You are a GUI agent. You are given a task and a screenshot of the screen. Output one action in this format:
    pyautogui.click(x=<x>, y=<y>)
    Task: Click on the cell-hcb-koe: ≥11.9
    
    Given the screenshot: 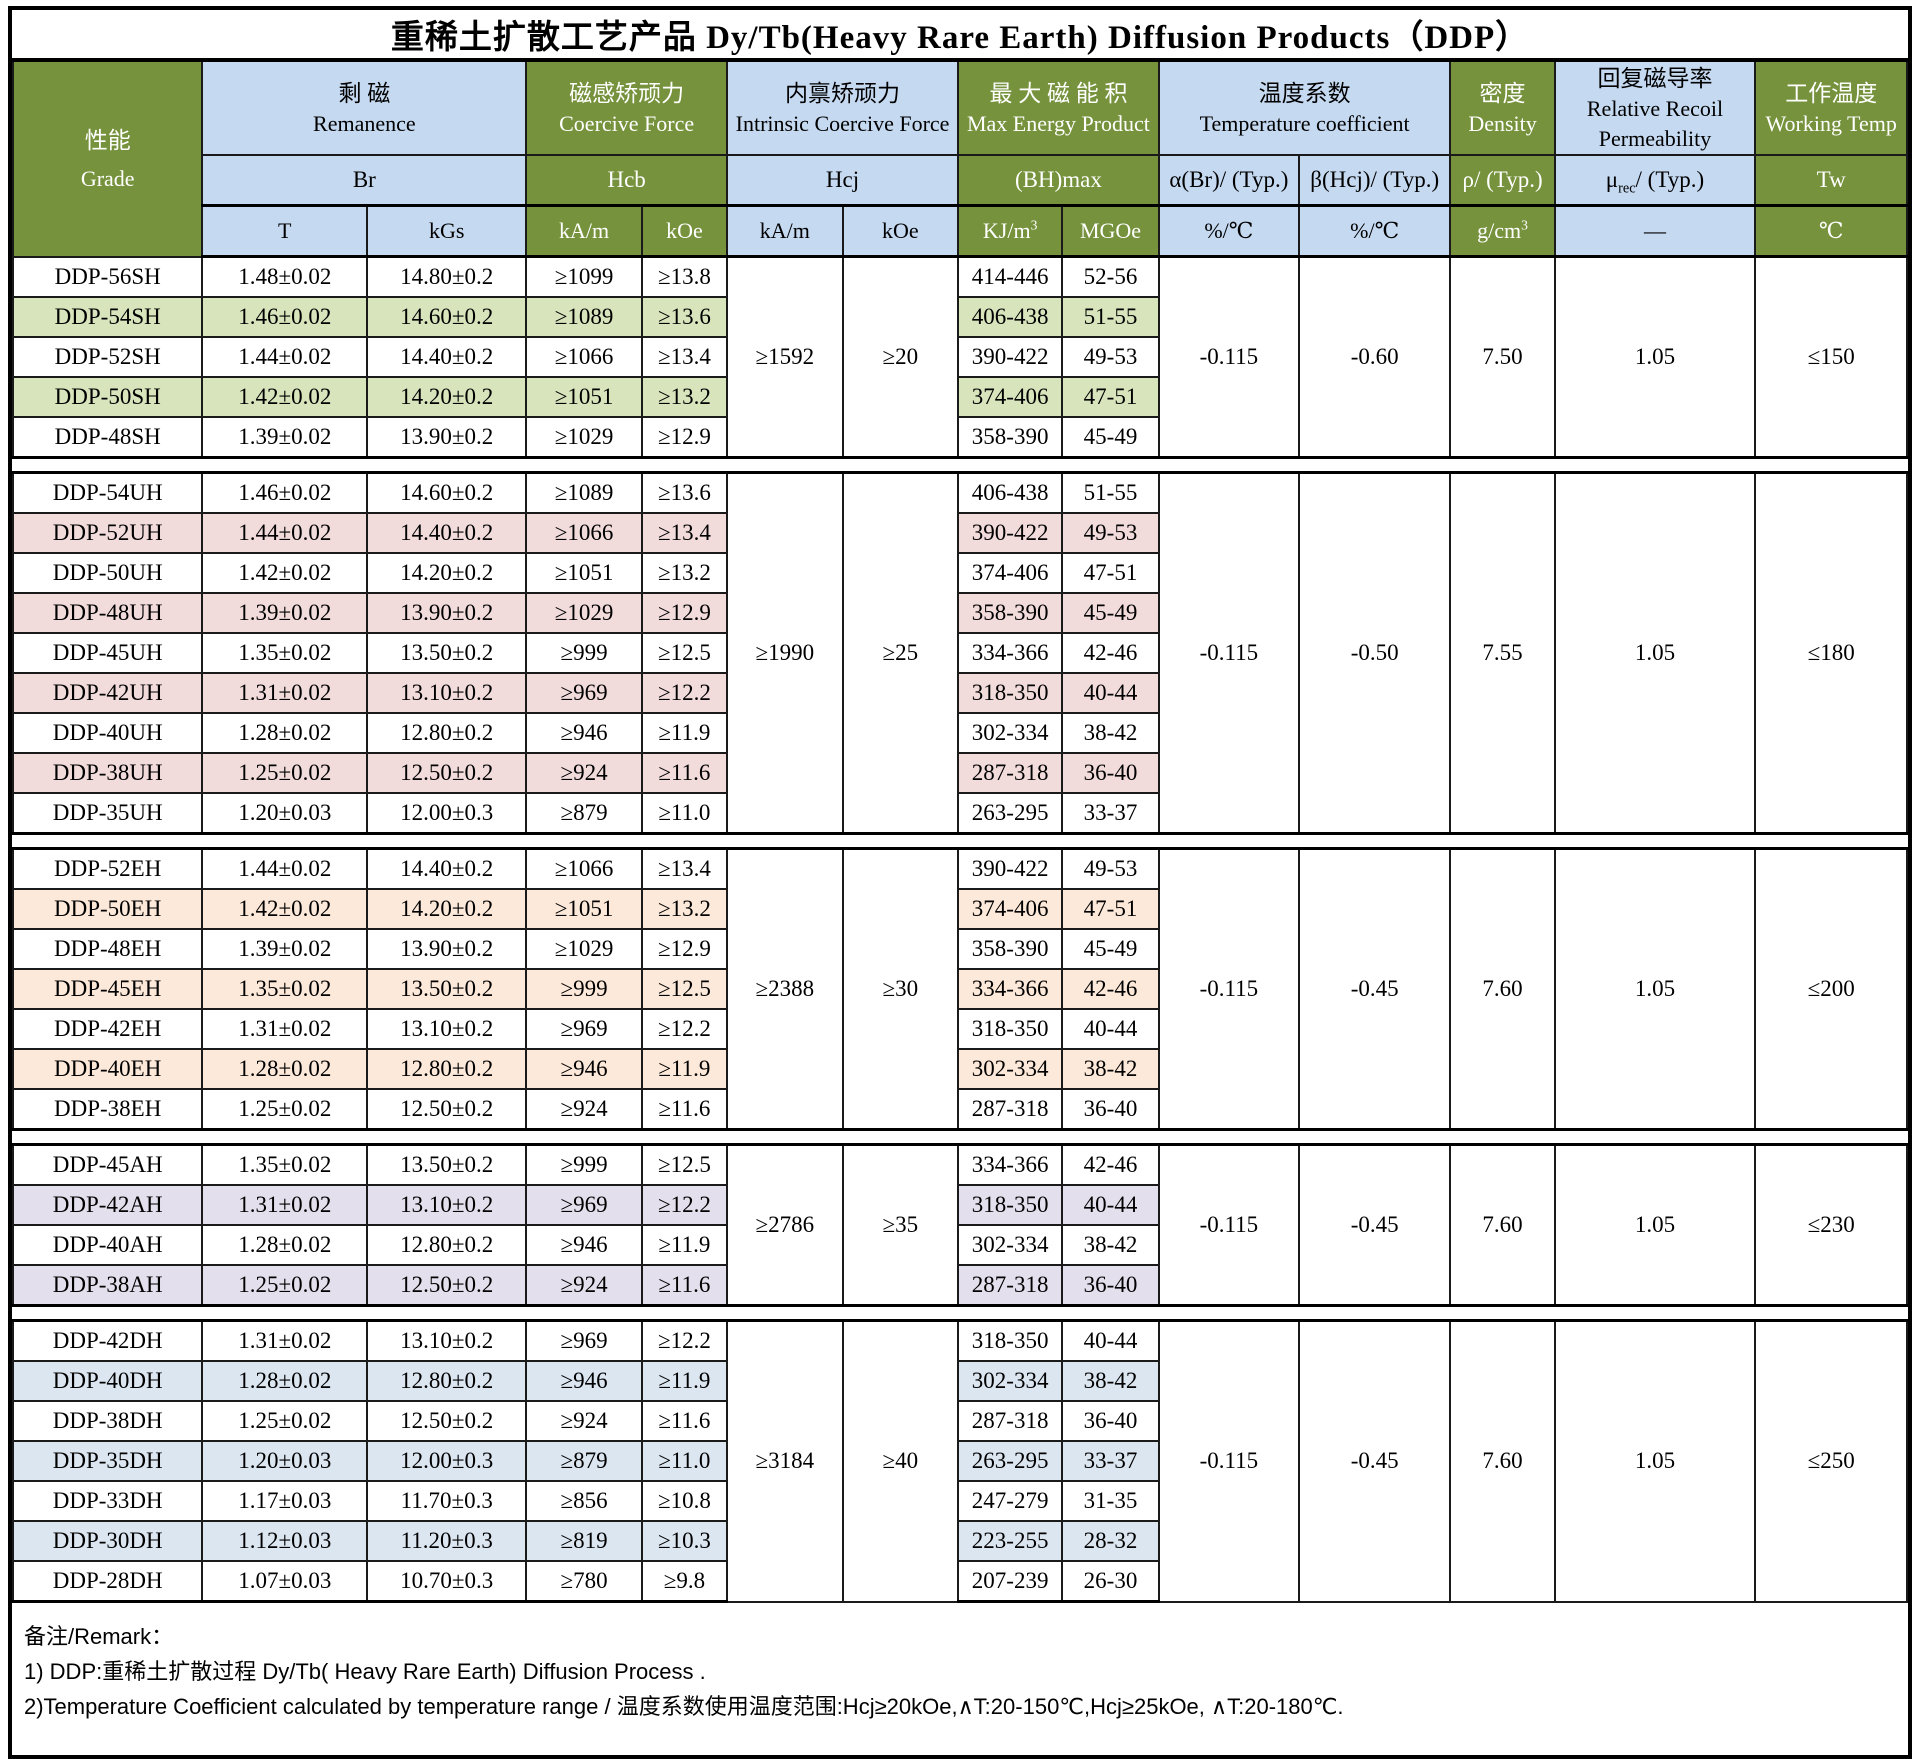 What is the action you would take?
    pyautogui.click(x=684, y=1069)
    